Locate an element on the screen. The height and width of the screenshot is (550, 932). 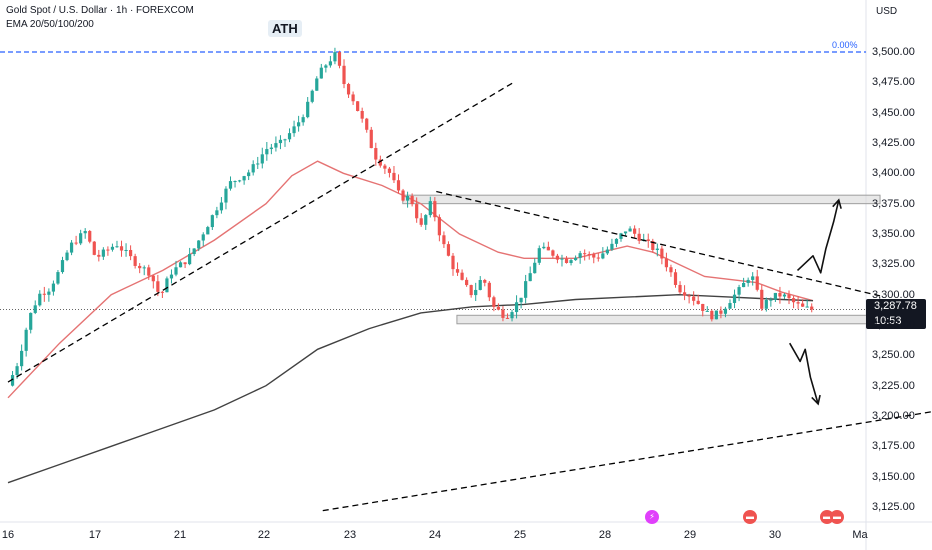
indicator-label: EMA 20/50/100/200 is located at coordinates (50, 24).